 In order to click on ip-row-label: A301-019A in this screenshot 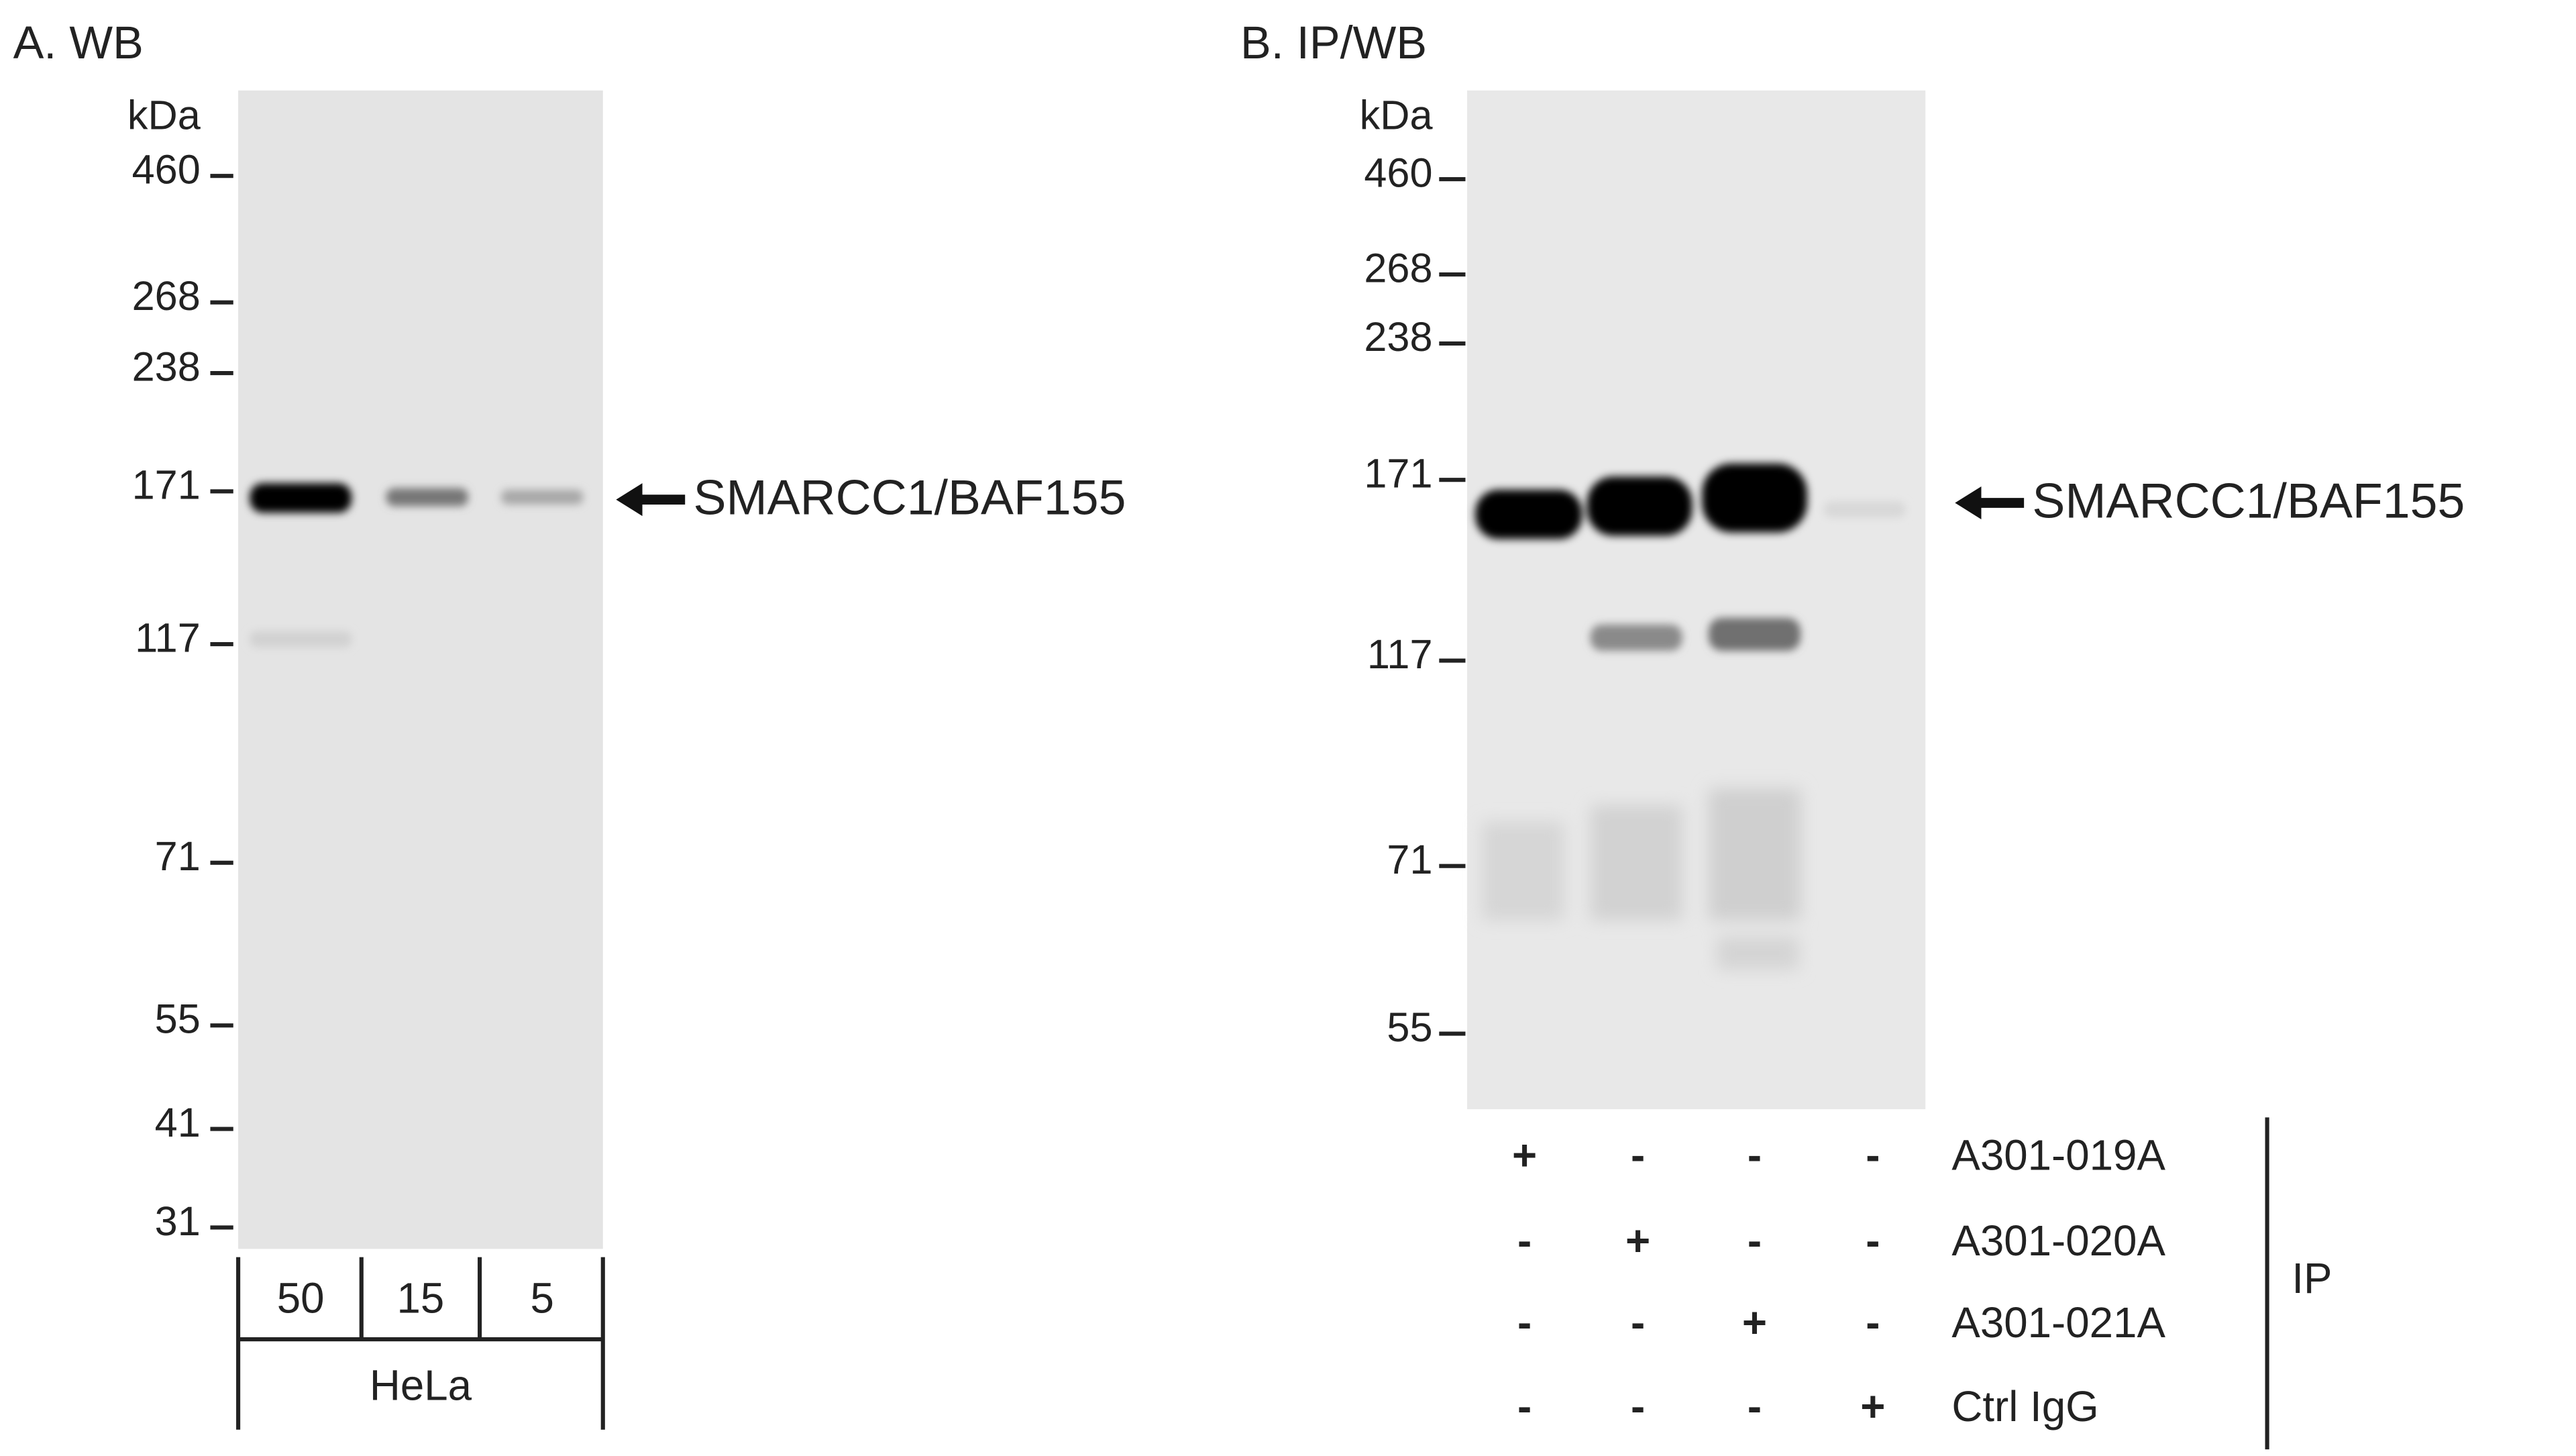, I will do `click(2058, 1155)`.